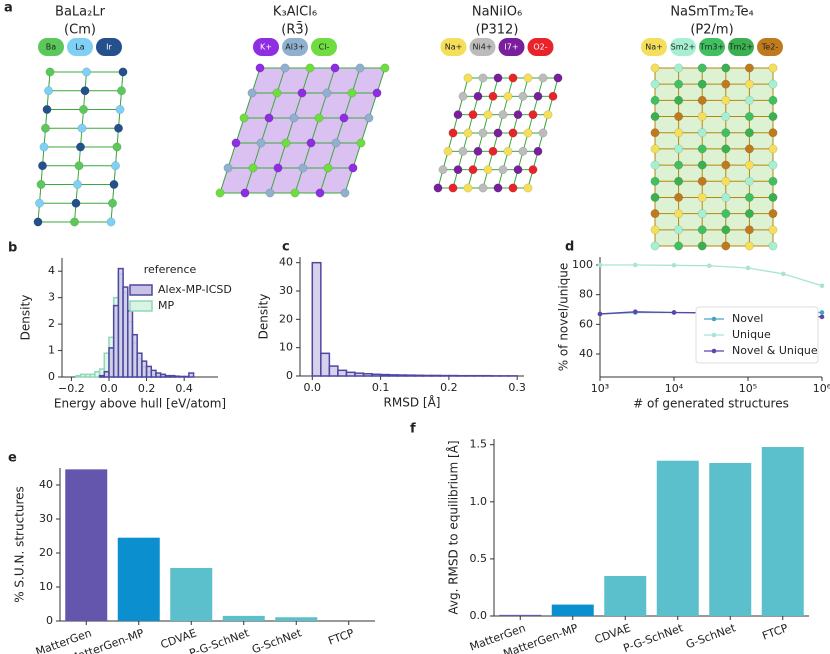 This screenshot has width=830, height=654. I want to click on panel-label: b, so click(12, 248).